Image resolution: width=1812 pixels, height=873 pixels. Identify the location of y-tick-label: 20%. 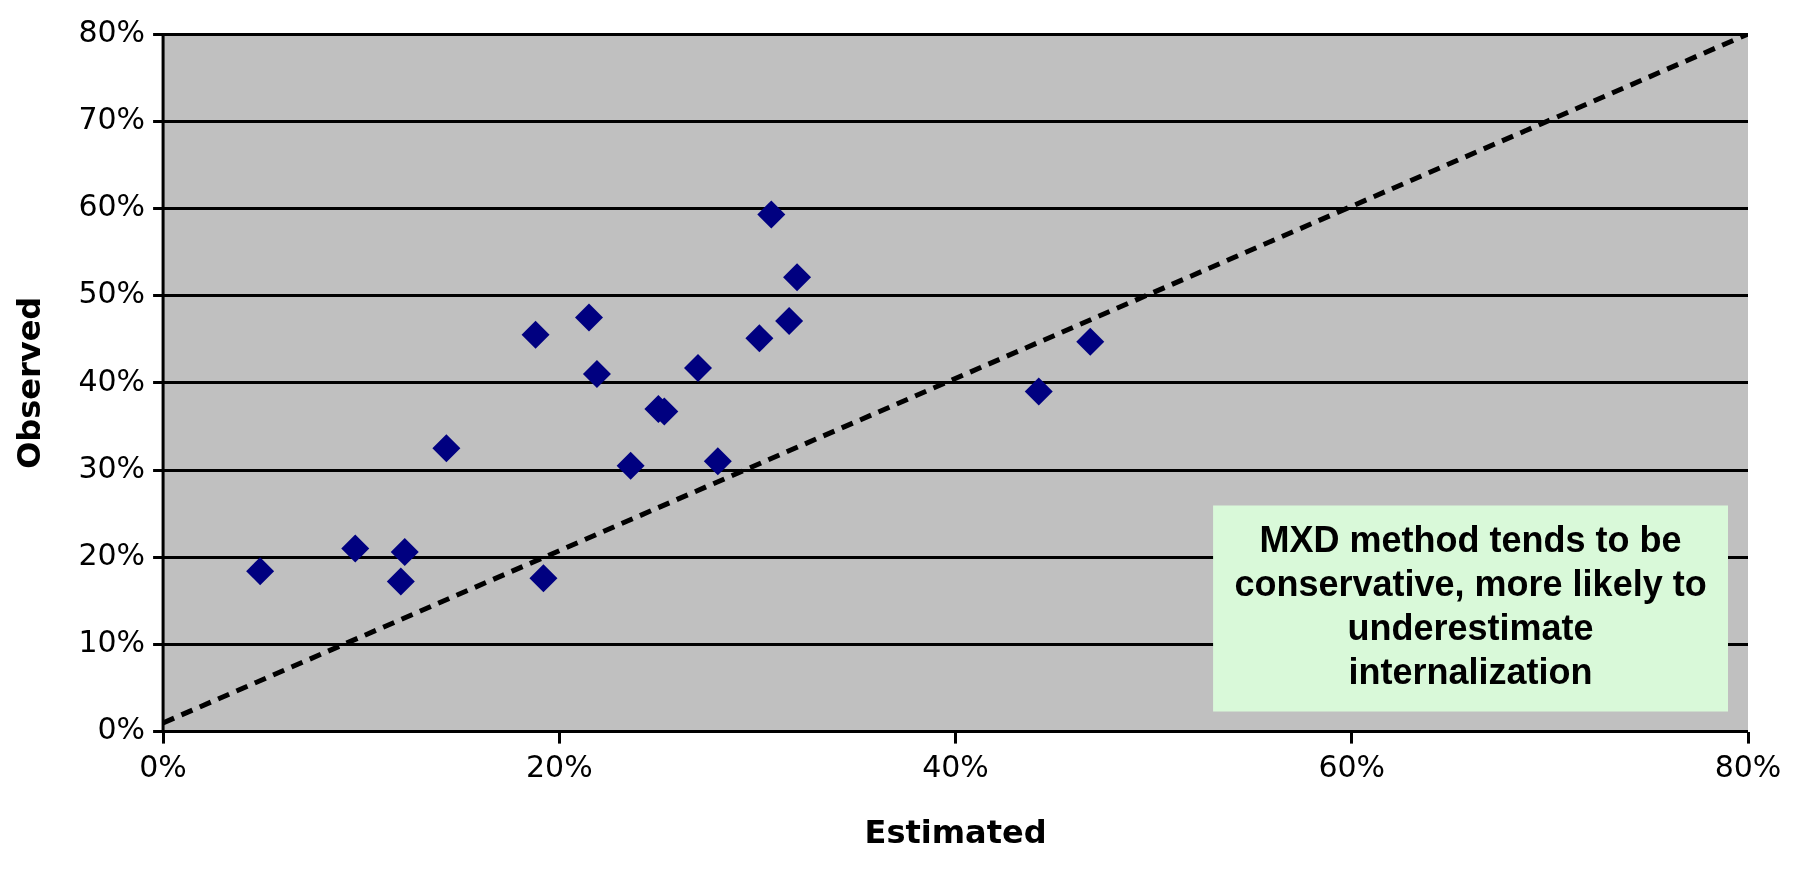
(112, 554).